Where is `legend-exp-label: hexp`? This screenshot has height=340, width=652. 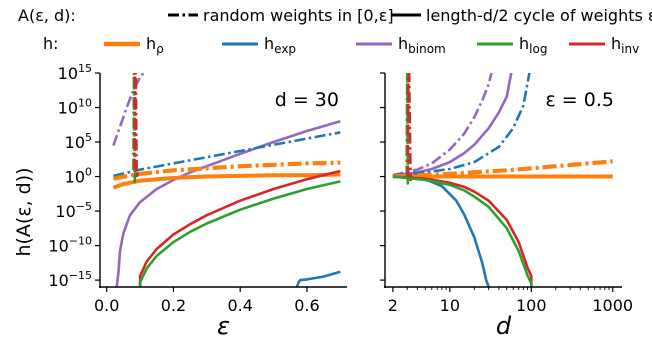 legend-exp-label: hexp is located at coordinates (280, 45).